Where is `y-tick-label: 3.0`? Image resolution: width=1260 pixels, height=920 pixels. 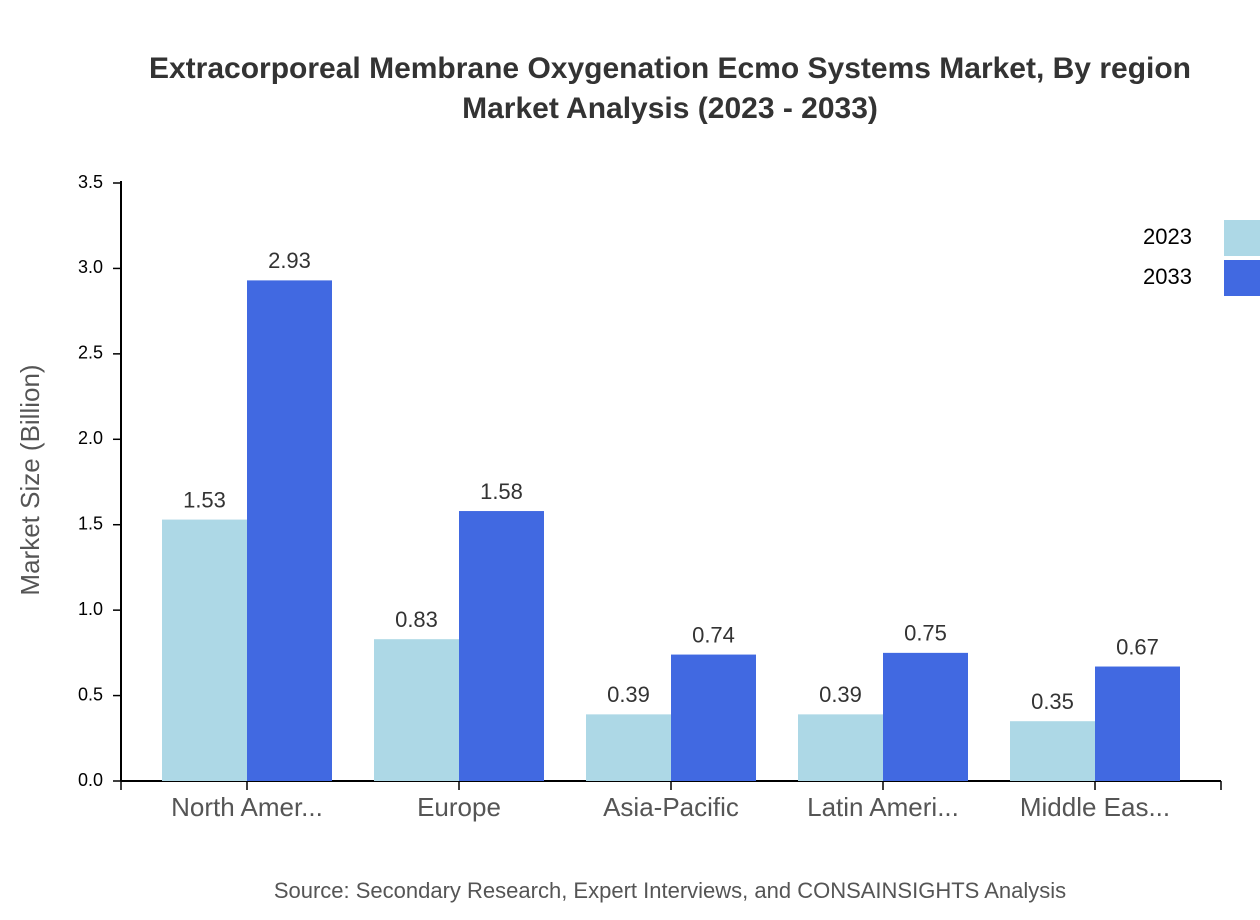
y-tick-label: 3.0 is located at coordinates (90, 267).